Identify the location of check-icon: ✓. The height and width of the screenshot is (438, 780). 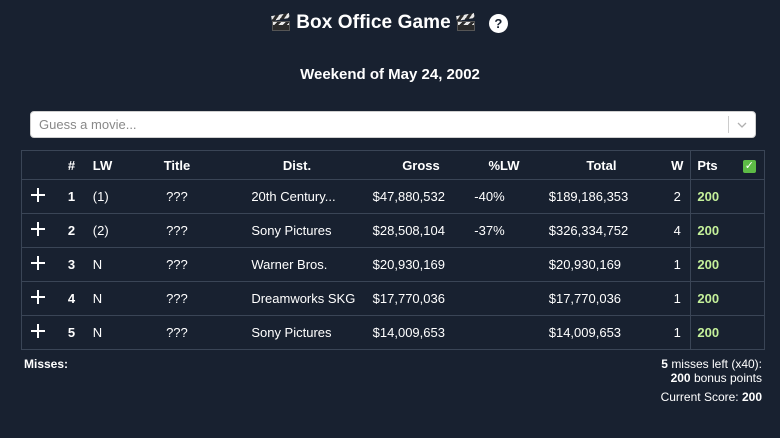
(749, 166).